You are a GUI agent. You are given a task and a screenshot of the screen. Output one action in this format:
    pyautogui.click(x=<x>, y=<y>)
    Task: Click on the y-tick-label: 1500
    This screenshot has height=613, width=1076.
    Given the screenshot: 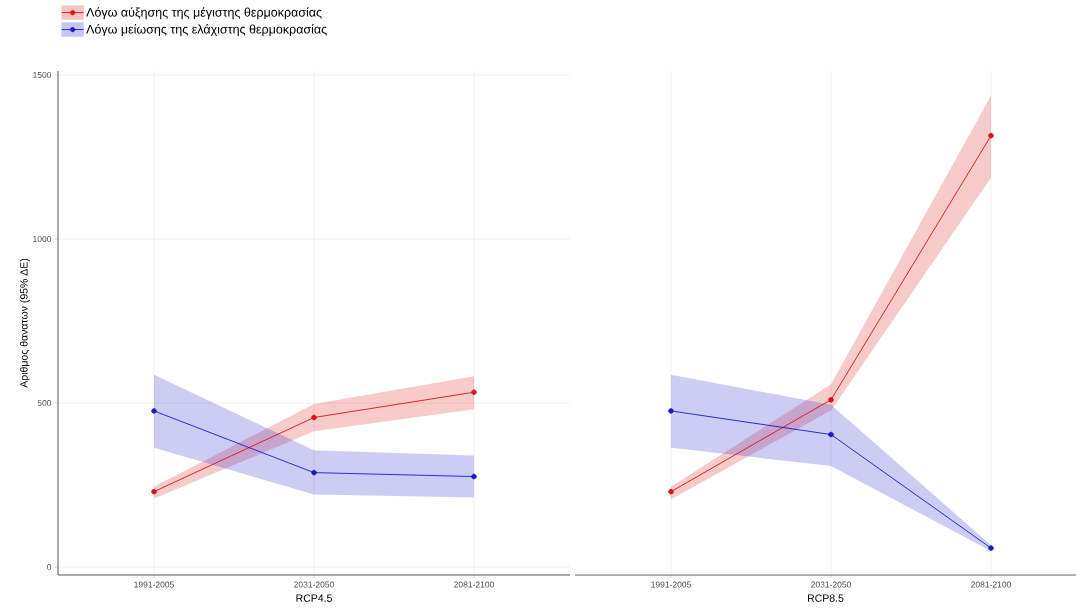 What is the action you would take?
    pyautogui.click(x=42, y=74)
    